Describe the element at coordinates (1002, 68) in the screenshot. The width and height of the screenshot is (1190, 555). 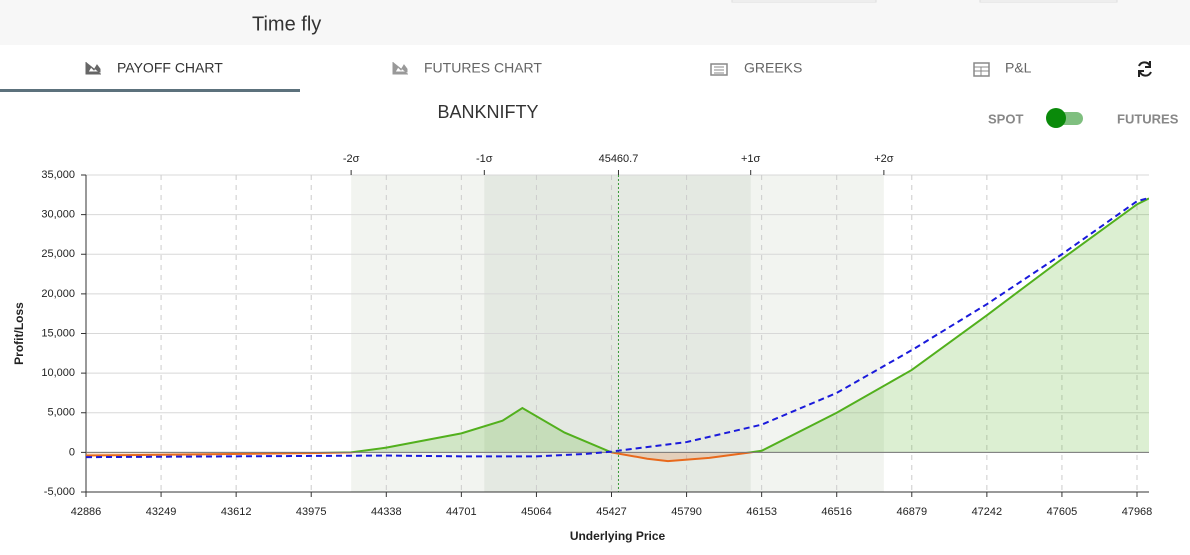
I see `tab: P&L` at that location.